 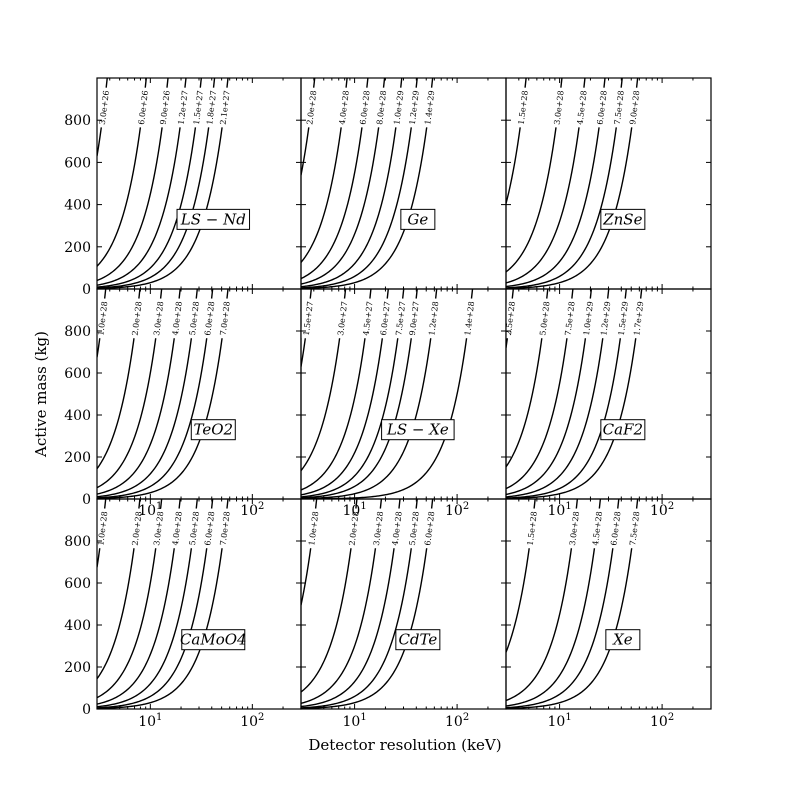 I want to click on contour-label: 1.5e+29, so click(x=623, y=318).